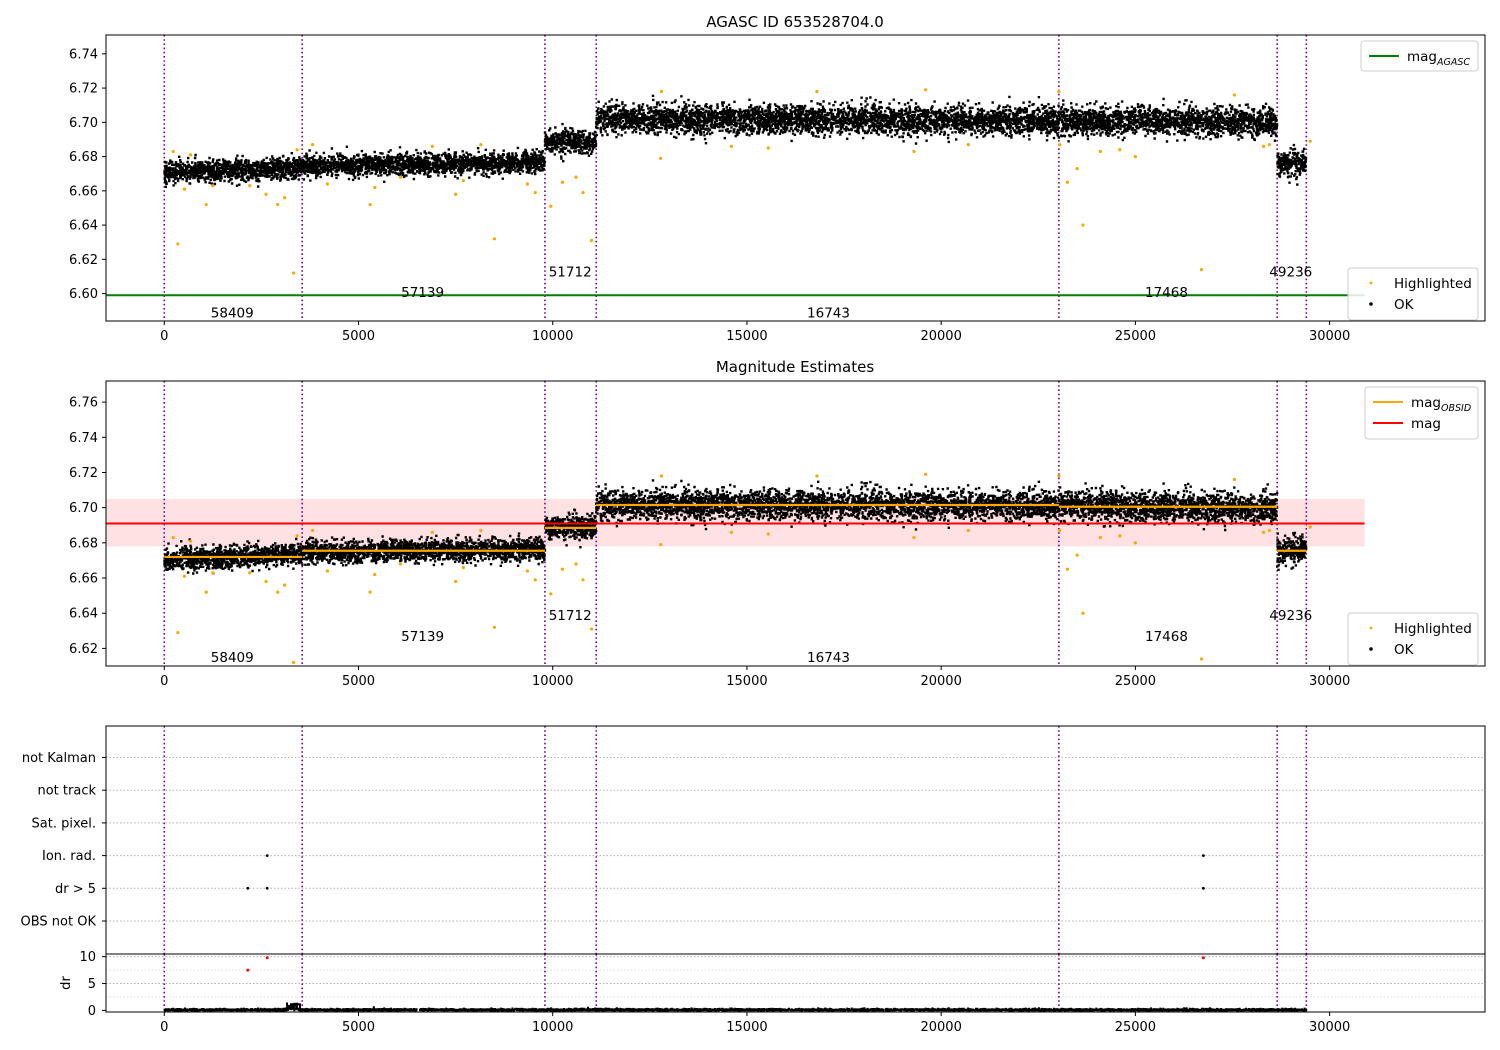 Image resolution: width=1500 pixels, height=1050 pixels. What do you see at coordinates (83, 191) in the screenshot?
I see `agasc-ytick-label: 6.66` at bounding box center [83, 191].